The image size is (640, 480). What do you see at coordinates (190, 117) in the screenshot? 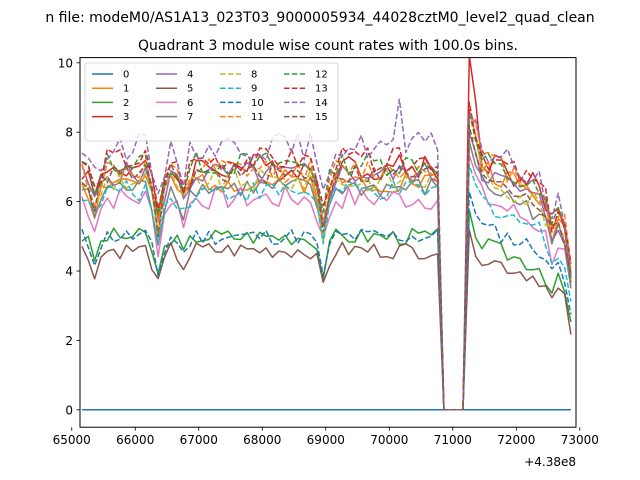
I see `legend-label-7: 7` at bounding box center [190, 117].